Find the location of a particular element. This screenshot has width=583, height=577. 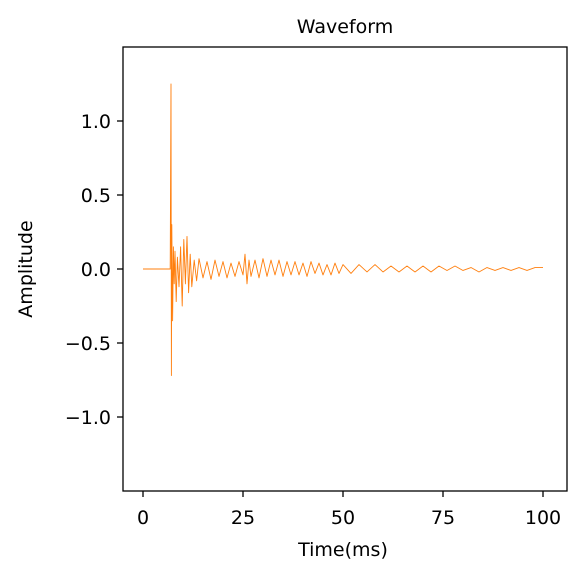

chart-title: Waveform is located at coordinates (345, 27).